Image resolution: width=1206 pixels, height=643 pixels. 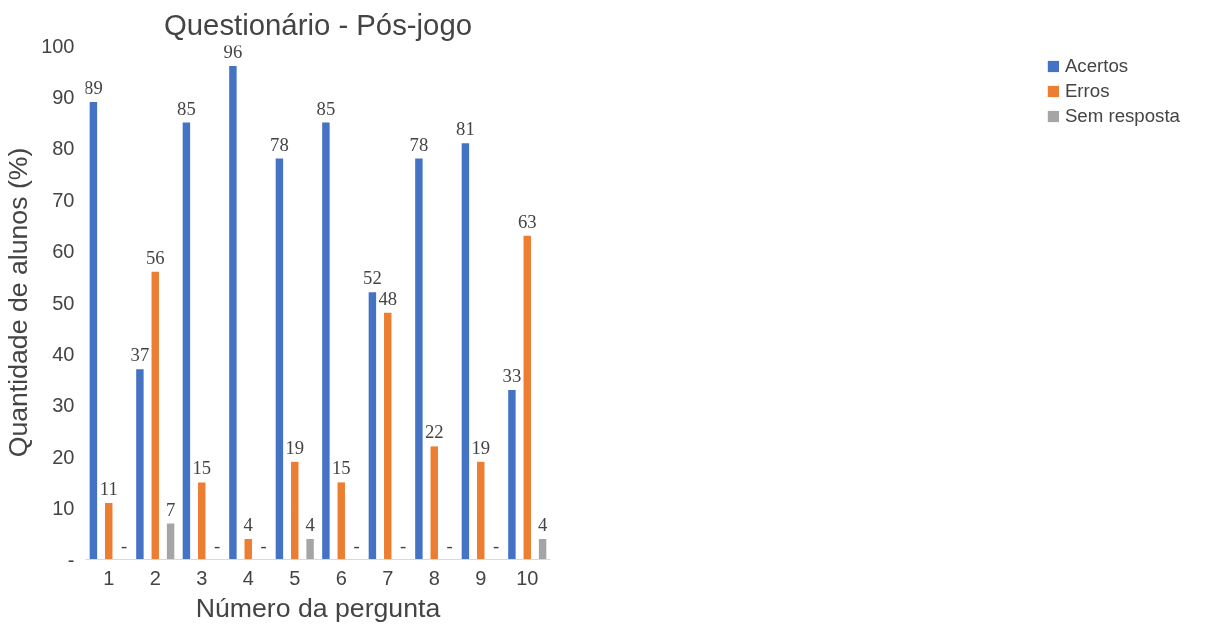 I want to click on y-tick-label: 20, so click(x=63, y=456).